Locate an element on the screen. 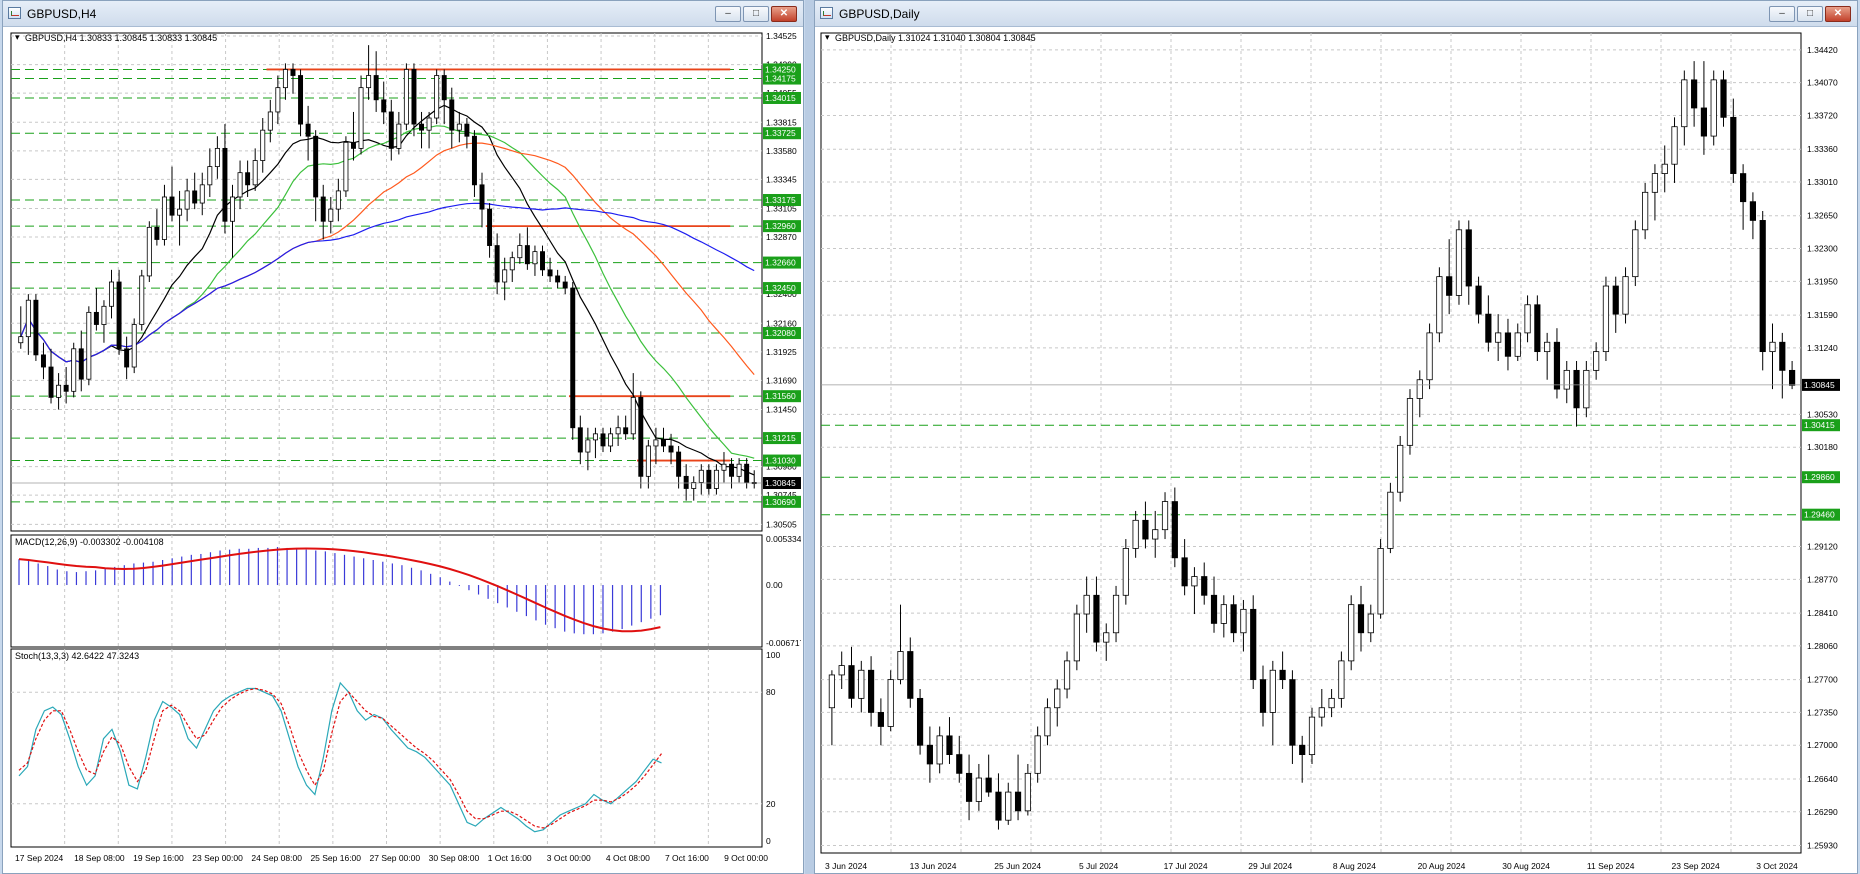  macd-tick-label: 0.005334 is located at coordinates (783, 539).